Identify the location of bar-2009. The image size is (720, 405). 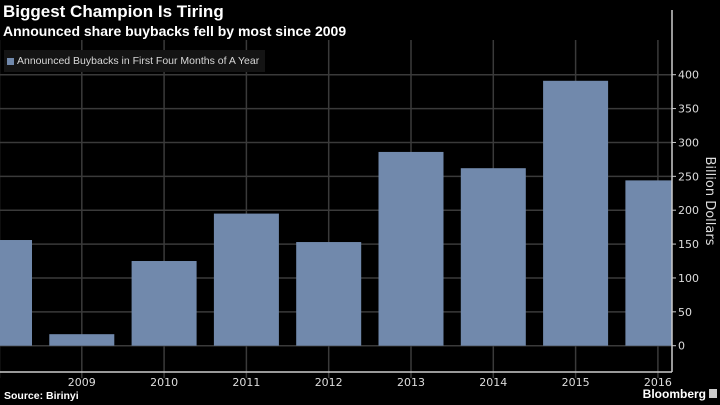
(82, 340).